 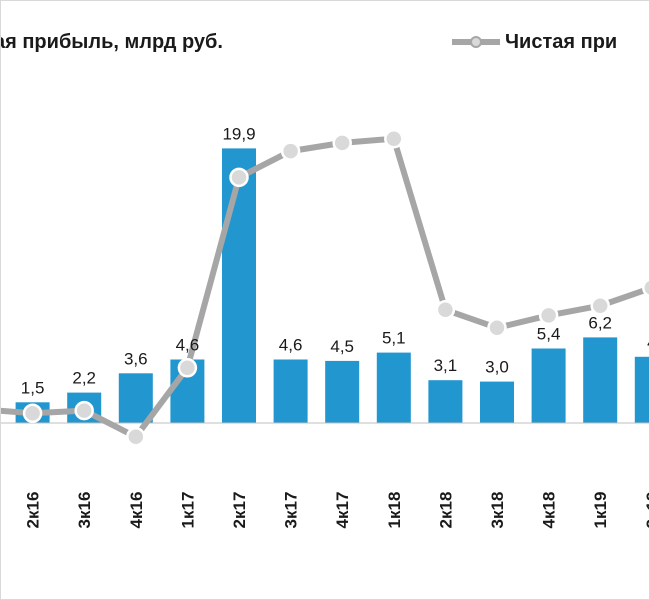 What do you see at coordinates (497, 402) in the screenshot?
I see `bar-3к18` at bounding box center [497, 402].